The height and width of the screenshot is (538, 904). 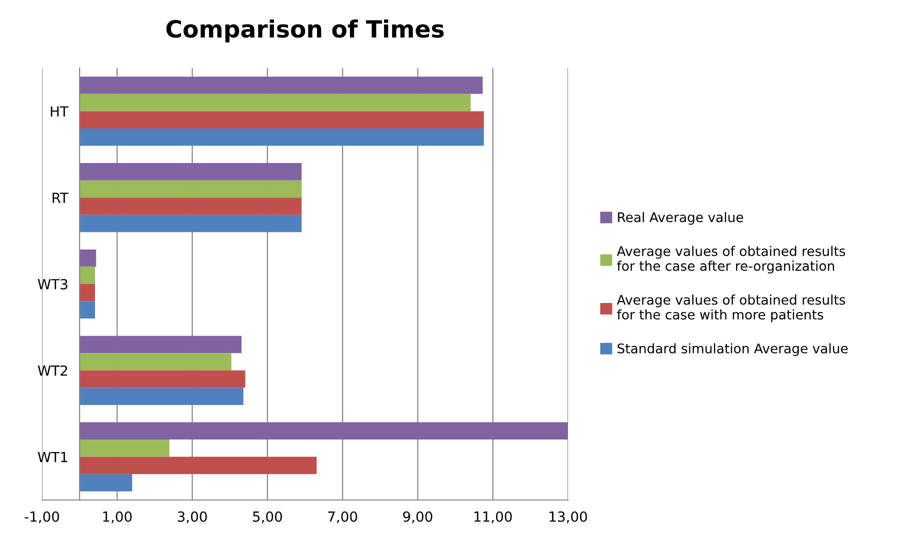 What do you see at coordinates (60, 197) in the screenshot?
I see `y-tick-label: RT` at bounding box center [60, 197].